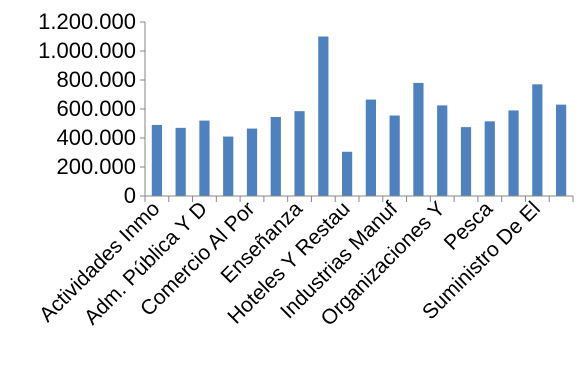 The width and height of the screenshot is (577, 371). What do you see at coordinates (87, 21) in the screenshot?
I see `y-tick-label: 1.200.000` at bounding box center [87, 21].